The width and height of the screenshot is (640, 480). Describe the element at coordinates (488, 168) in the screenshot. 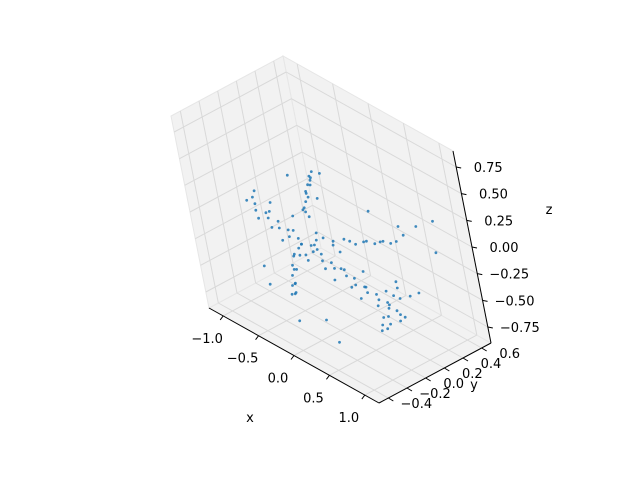

I see `z-tick-label: 0.75` at that location.